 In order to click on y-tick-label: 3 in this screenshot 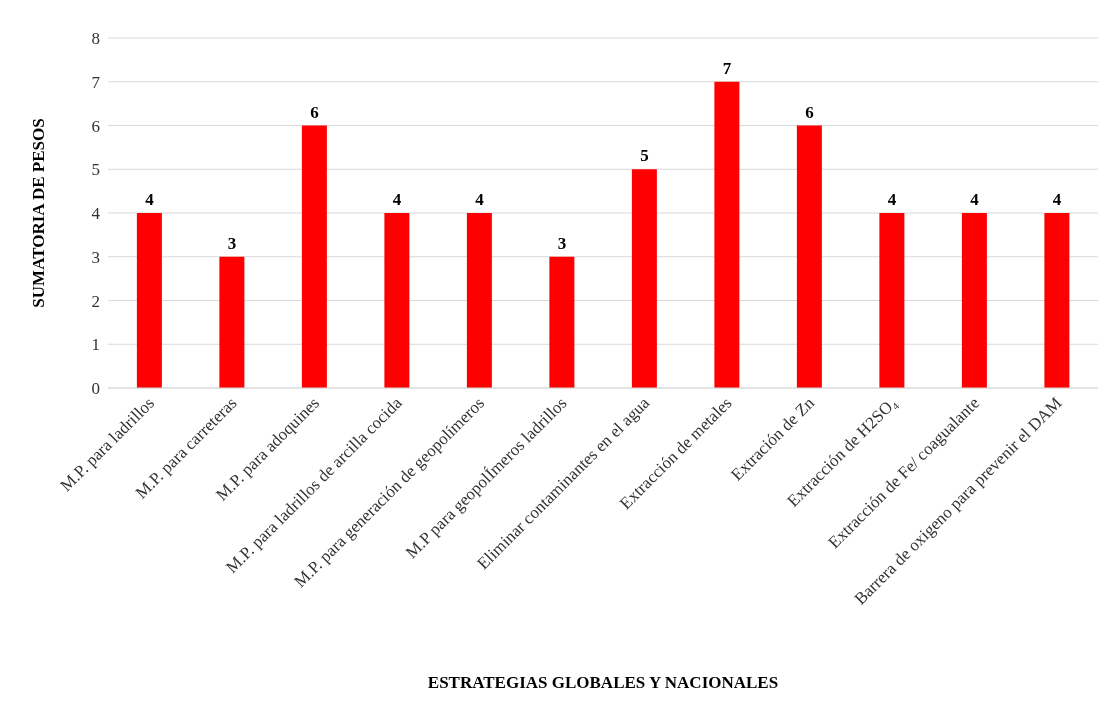, I will do `click(95, 257)`.